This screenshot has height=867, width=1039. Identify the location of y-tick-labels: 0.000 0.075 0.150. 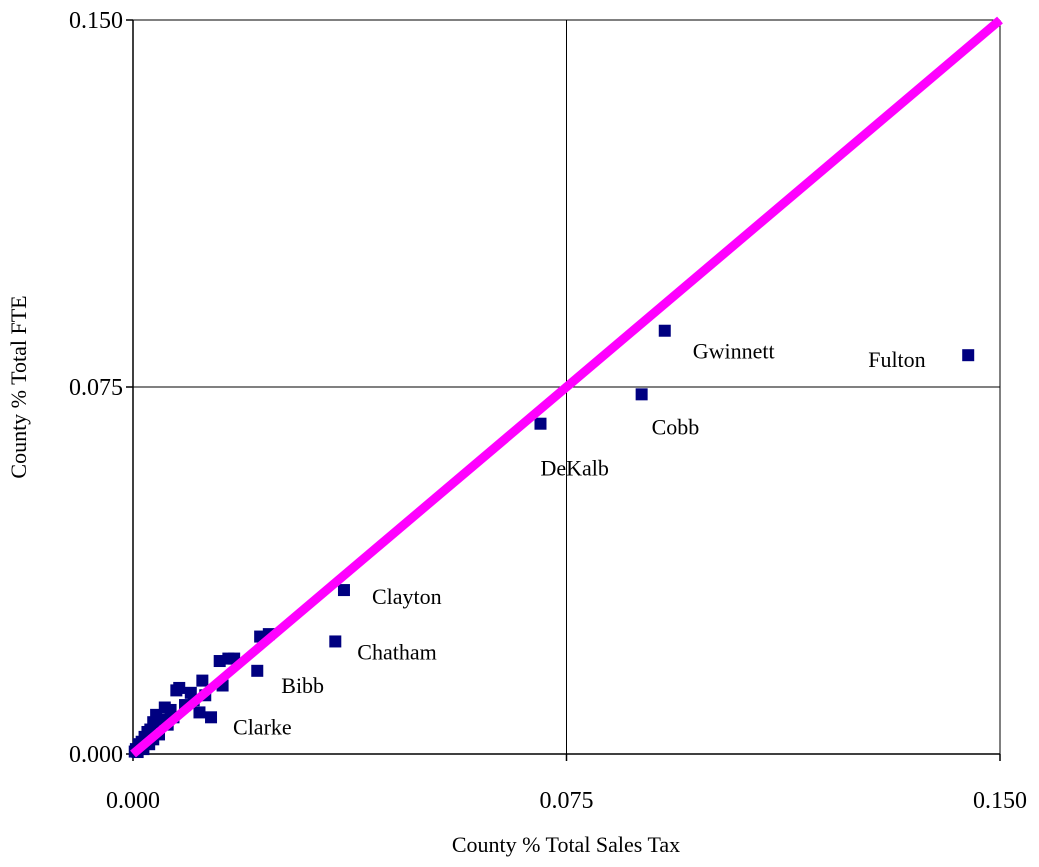
(96, 388).